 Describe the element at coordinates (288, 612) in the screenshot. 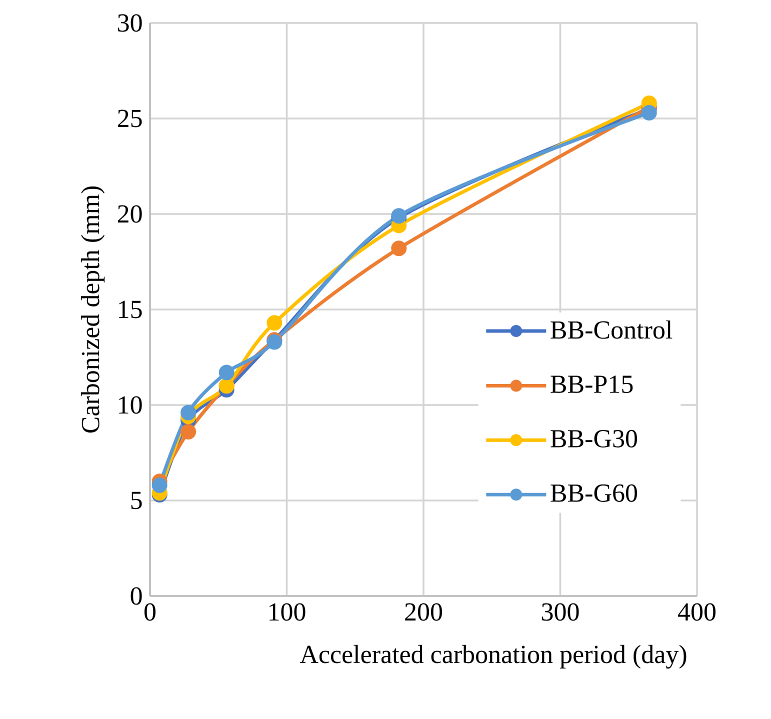

I see `x-tick-label: 100` at that location.